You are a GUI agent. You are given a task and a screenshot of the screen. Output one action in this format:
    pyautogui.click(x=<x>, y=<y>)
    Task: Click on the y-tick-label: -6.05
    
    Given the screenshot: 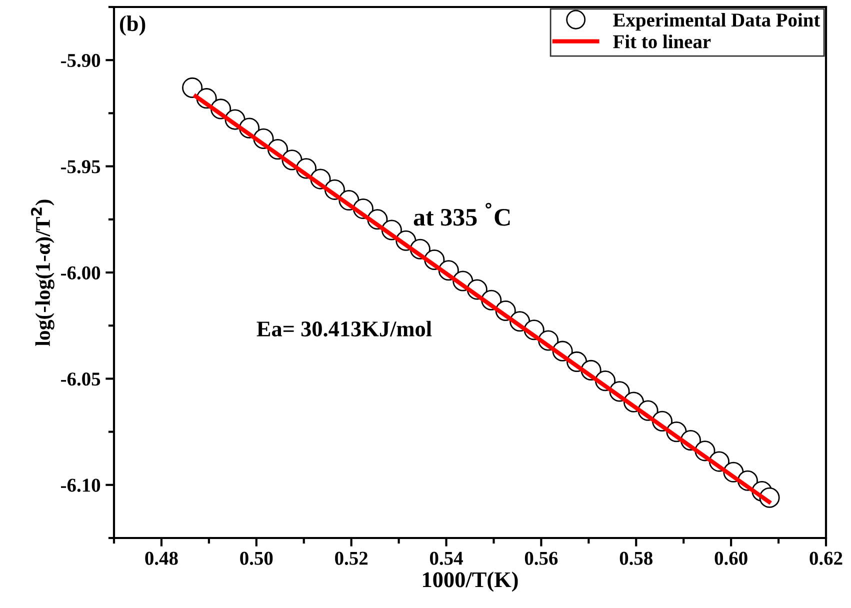 What is the action you would take?
    pyautogui.click(x=80, y=379)
    